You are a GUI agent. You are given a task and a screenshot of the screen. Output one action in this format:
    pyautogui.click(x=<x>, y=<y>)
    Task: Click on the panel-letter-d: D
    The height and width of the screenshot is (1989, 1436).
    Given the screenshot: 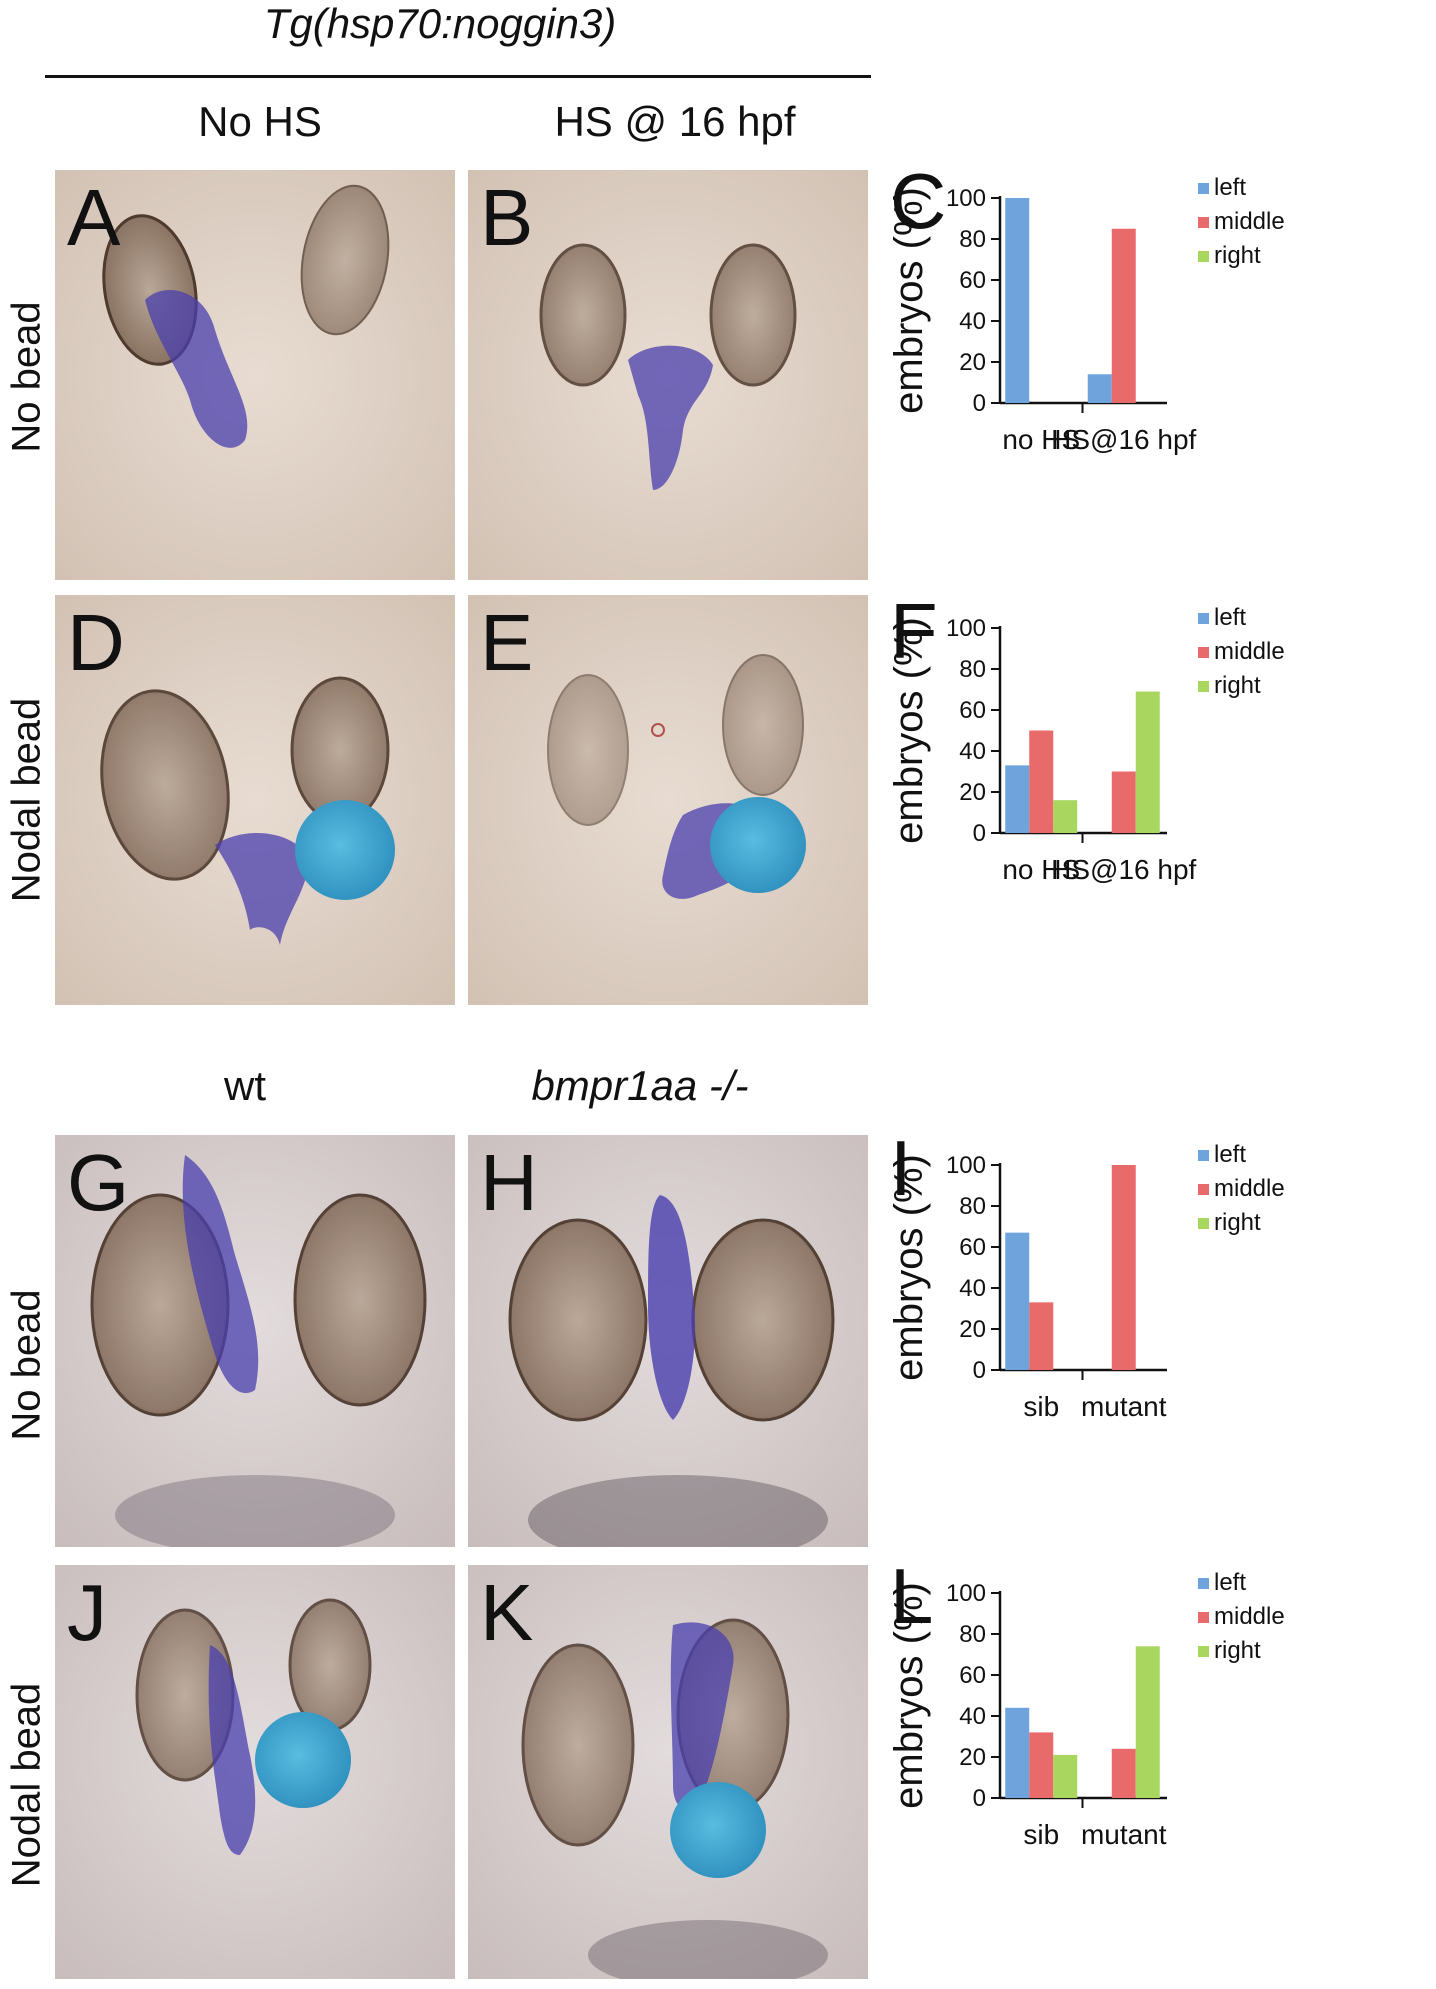 What is the action you would take?
    pyautogui.click(x=96, y=642)
    